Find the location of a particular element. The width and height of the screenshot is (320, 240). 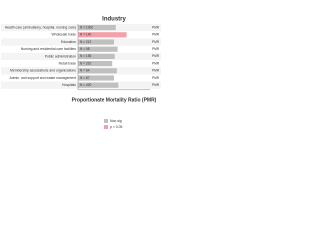

n-label: N = 310 is located at coordinates (85, 63).